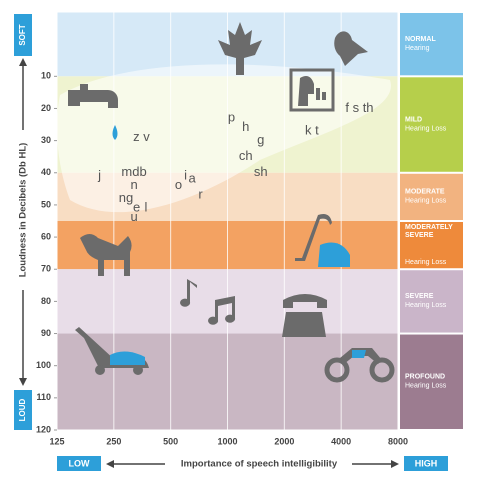 The height and width of the screenshot is (499, 480). Describe the element at coordinates (231, 117) in the screenshot. I see `speech-sound: p` at that location.